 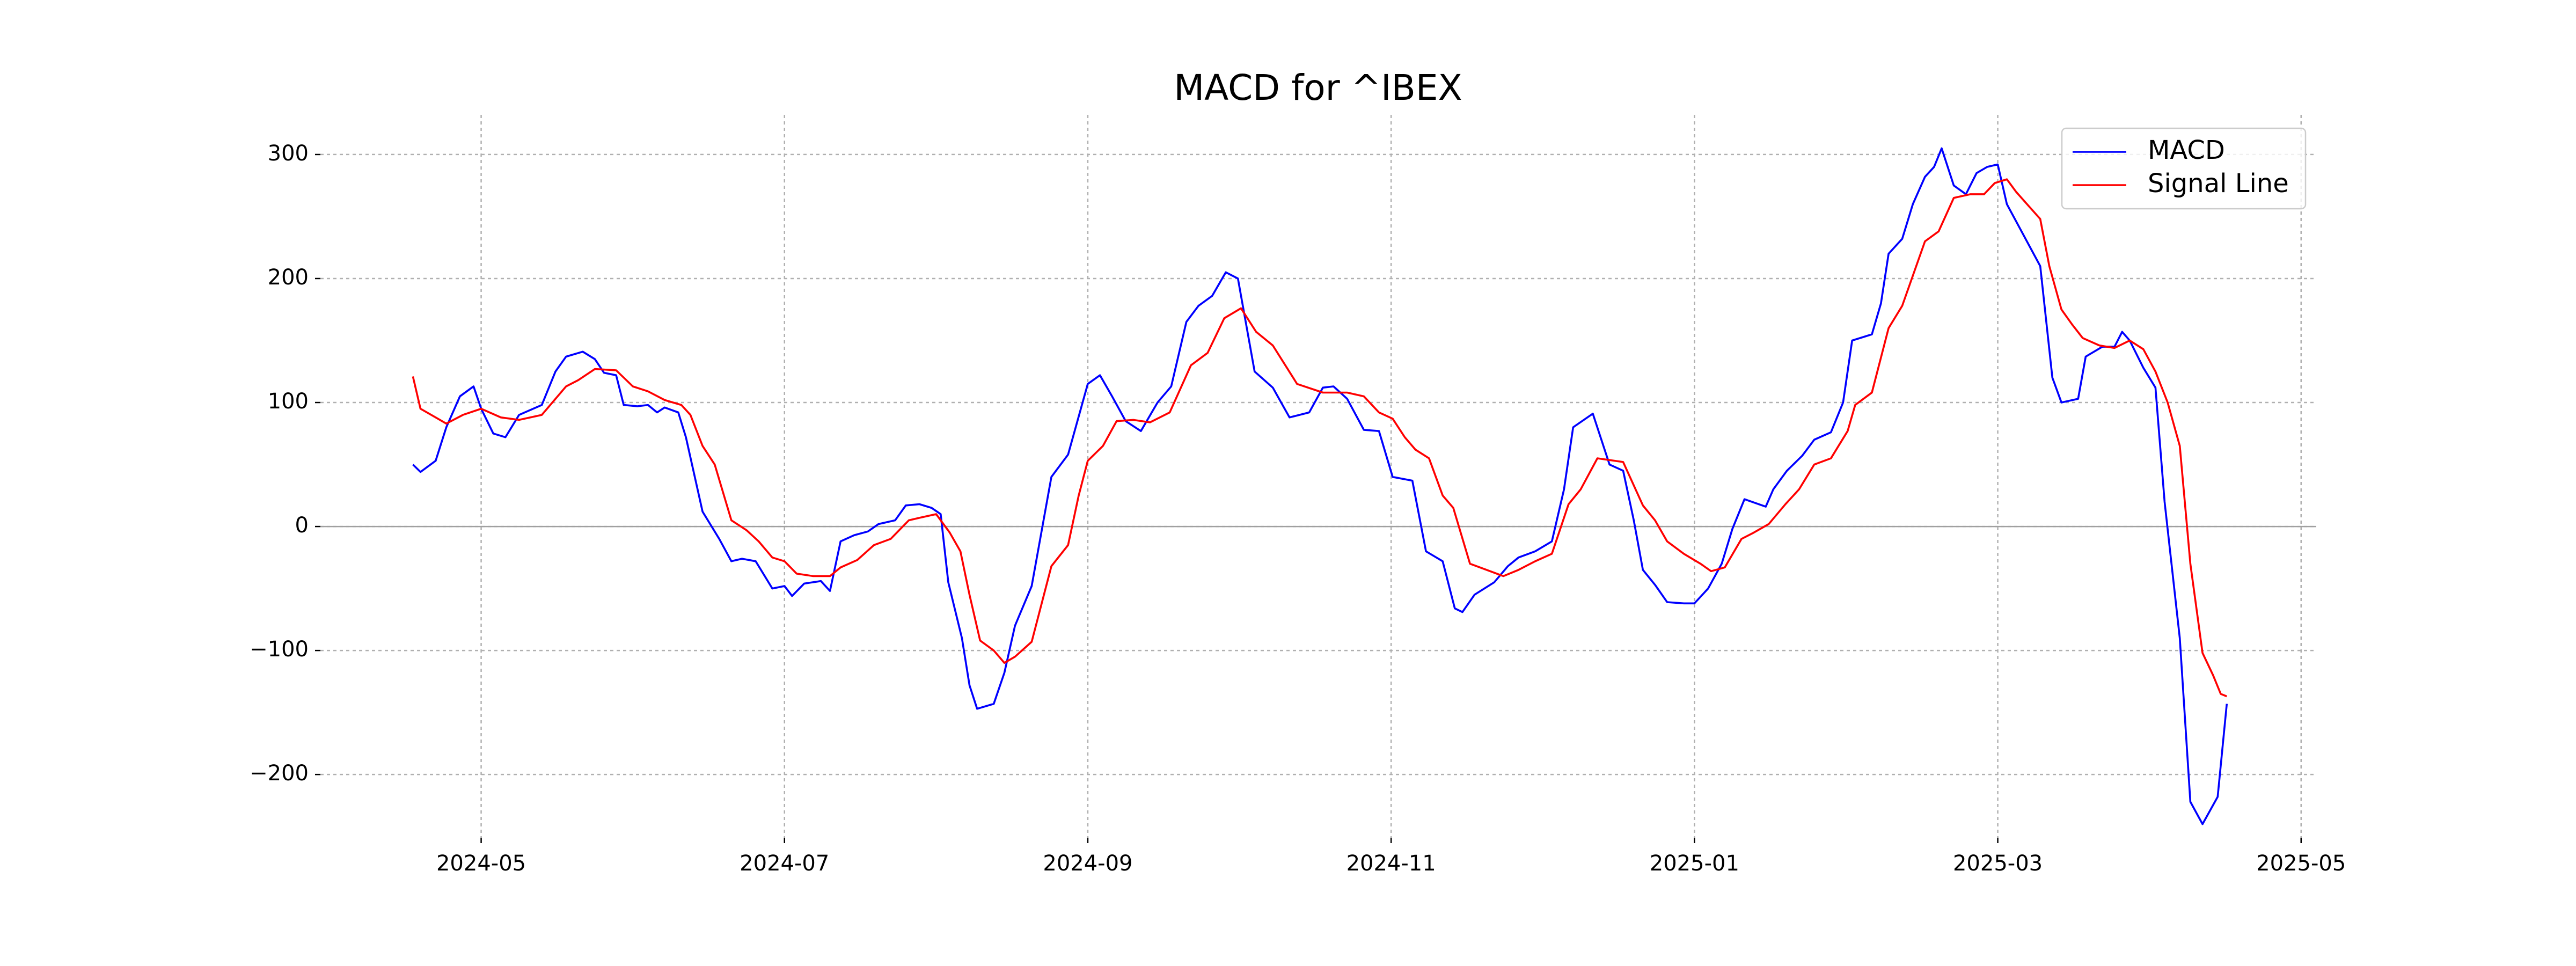 What do you see at coordinates (279, 649) in the screenshot?
I see `y-tick-label: −100` at bounding box center [279, 649].